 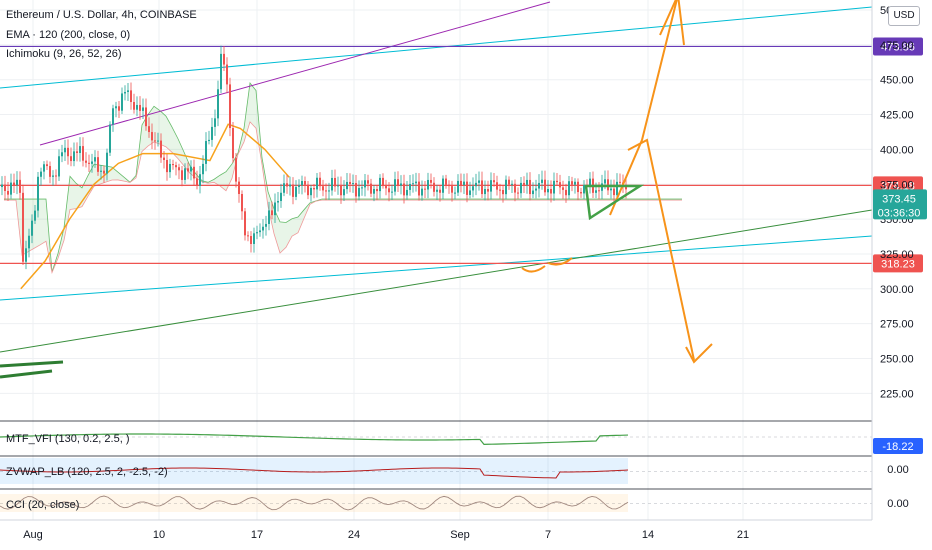 What do you see at coordinates (897, 81) in the screenshot?
I see `y-tick-label: 450.00` at bounding box center [897, 81].